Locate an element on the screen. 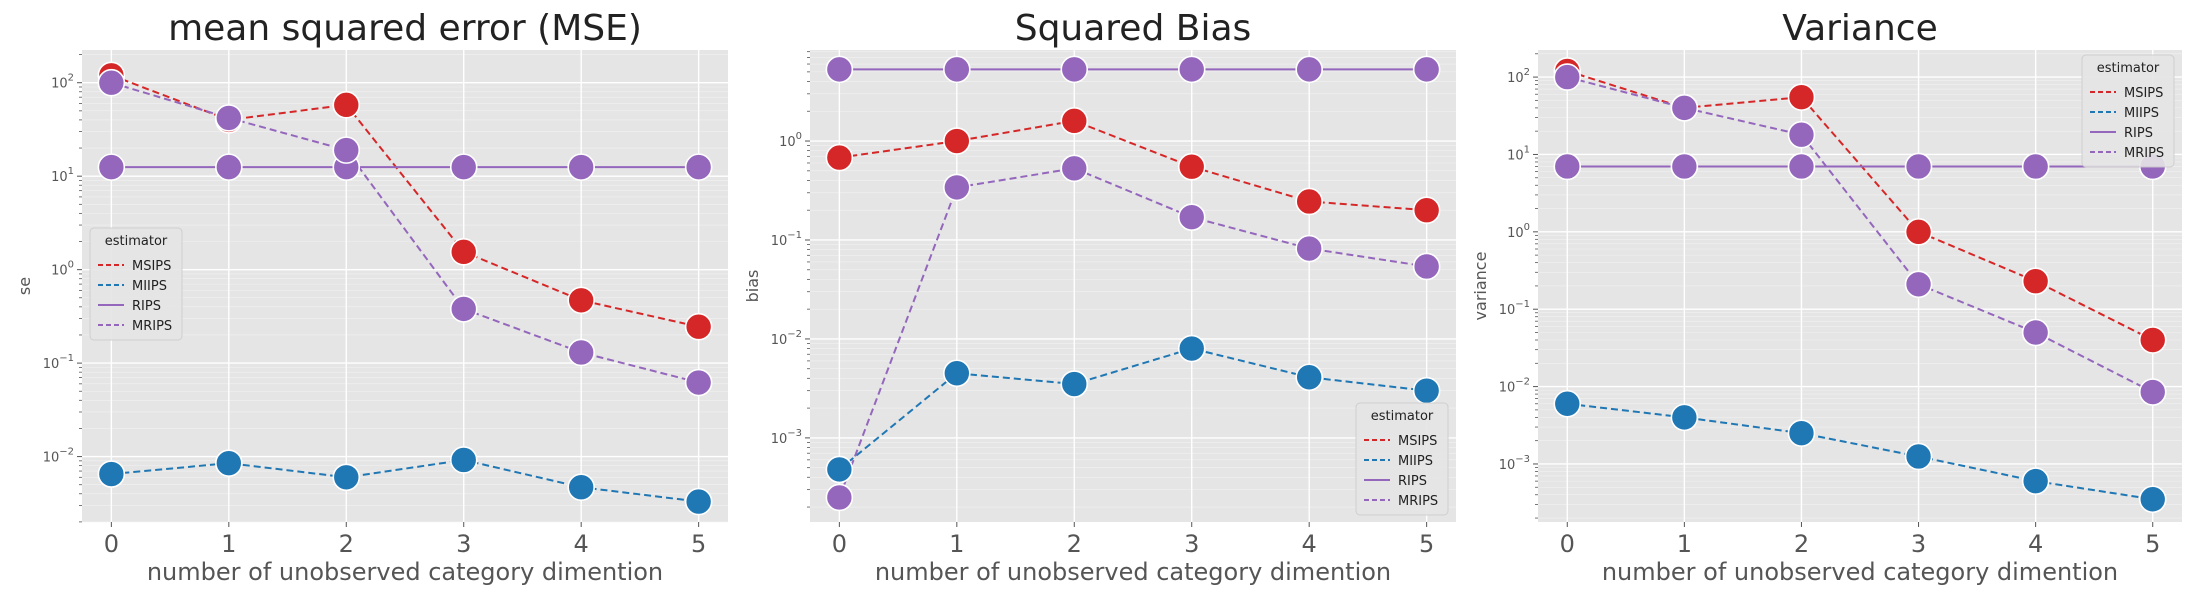 The image size is (2200, 604). chart-title: Squared Bias is located at coordinates (1133, 28).